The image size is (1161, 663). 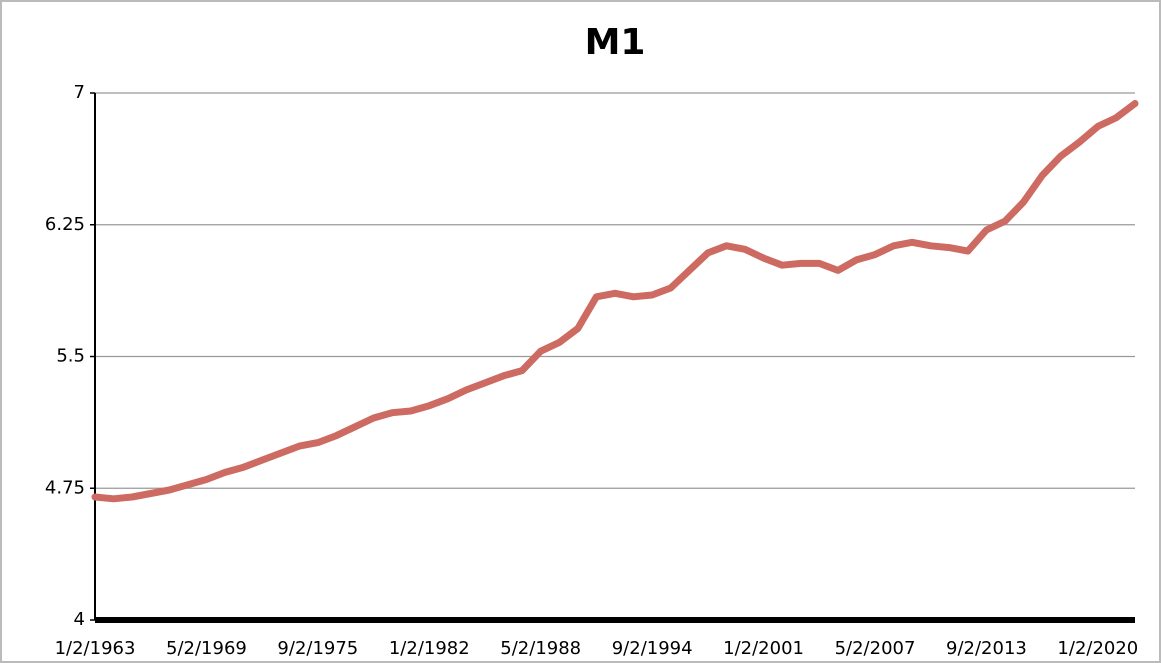 What do you see at coordinates (1097, 648) in the screenshot?
I see `x-tick-label: 1/2/2020` at bounding box center [1097, 648].